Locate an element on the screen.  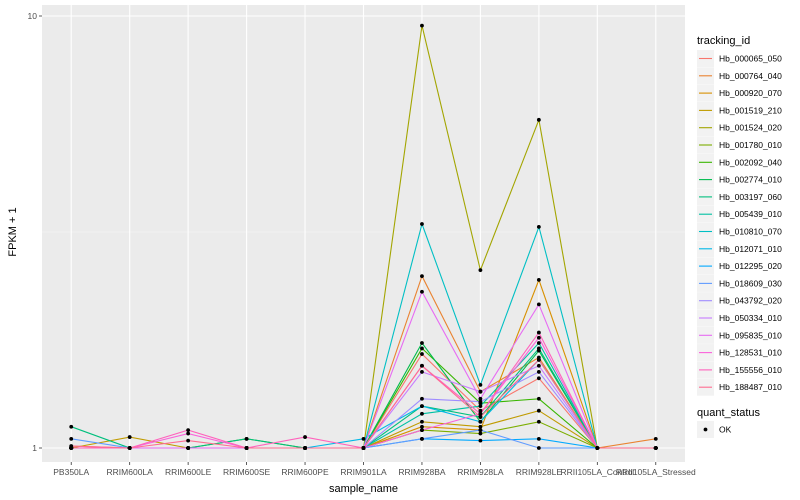
legend-label: Hb_095835_010 is located at coordinates (750, 335).